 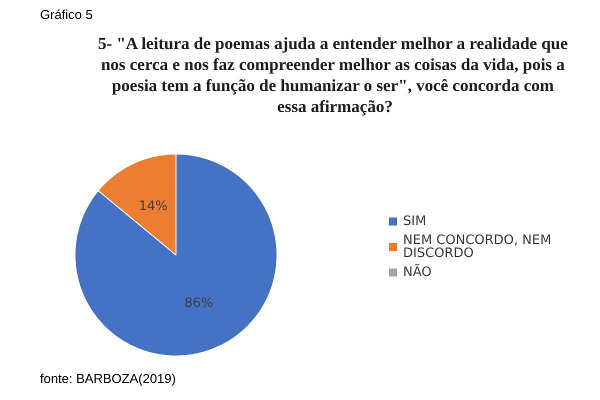 I want to click on data-label: 14%, so click(x=153, y=206).